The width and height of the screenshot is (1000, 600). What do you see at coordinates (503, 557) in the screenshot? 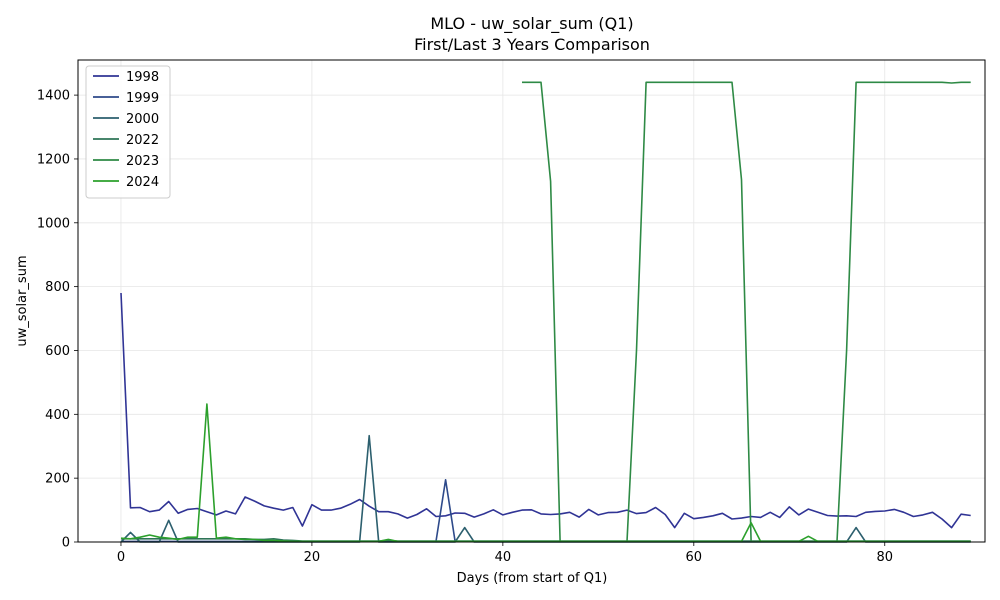
I see `x-tick-label: 40` at bounding box center [503, 557].